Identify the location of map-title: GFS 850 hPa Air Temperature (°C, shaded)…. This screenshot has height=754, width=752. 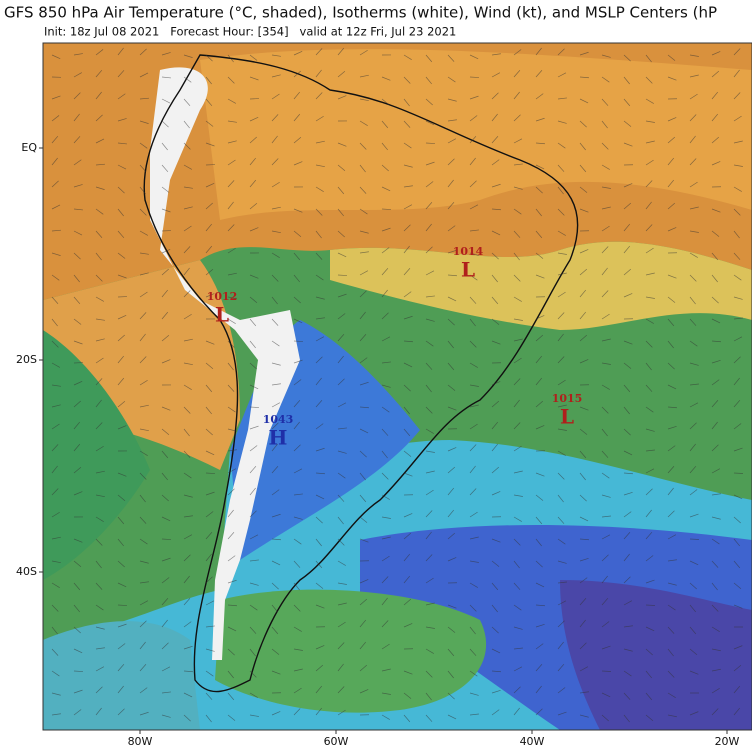
(360, 13).